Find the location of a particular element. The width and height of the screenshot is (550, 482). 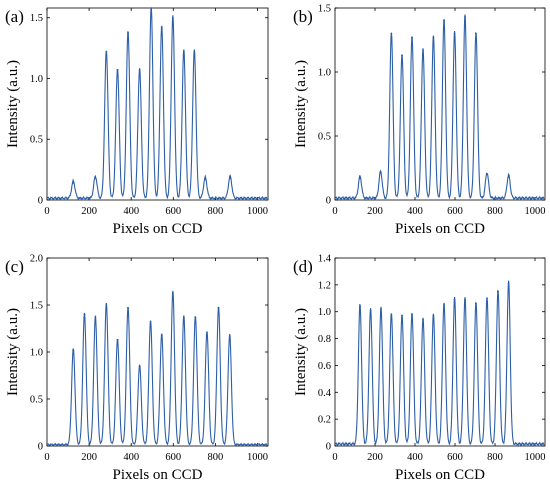

y-tick-label: 0.4 is located at coordinates (325, 393).